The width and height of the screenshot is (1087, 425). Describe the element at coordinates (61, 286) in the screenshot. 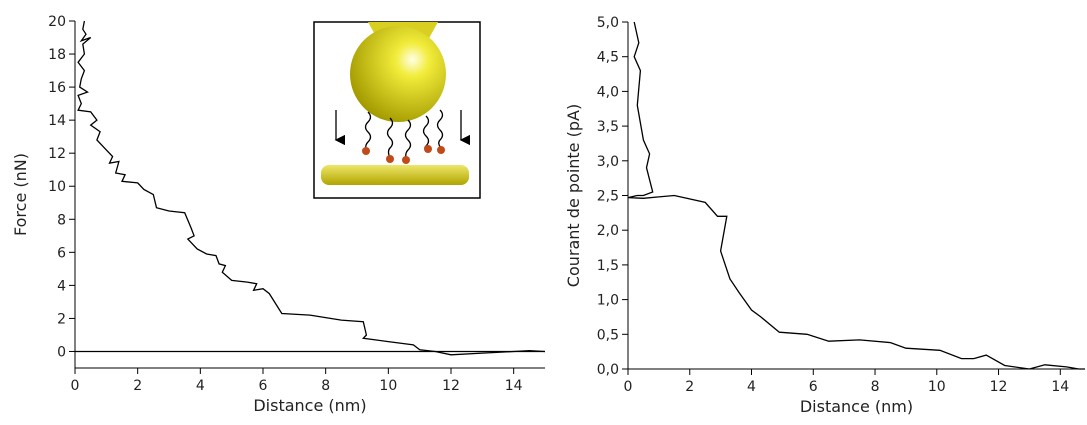

I see `y-tick-label: 4` at that location.